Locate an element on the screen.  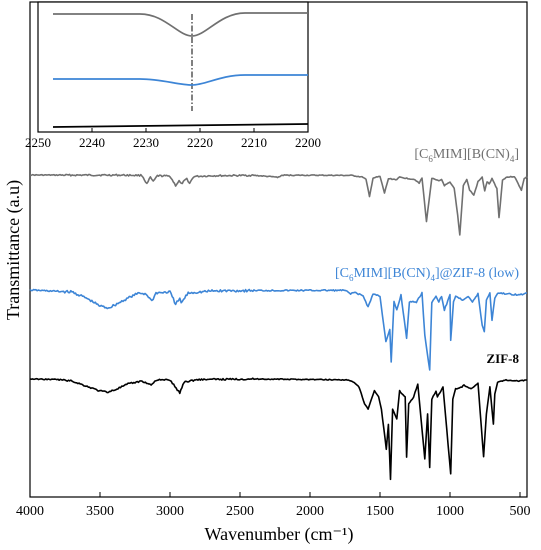
inset-x-tick-label: 2210 is located at coordinates (254, 142).